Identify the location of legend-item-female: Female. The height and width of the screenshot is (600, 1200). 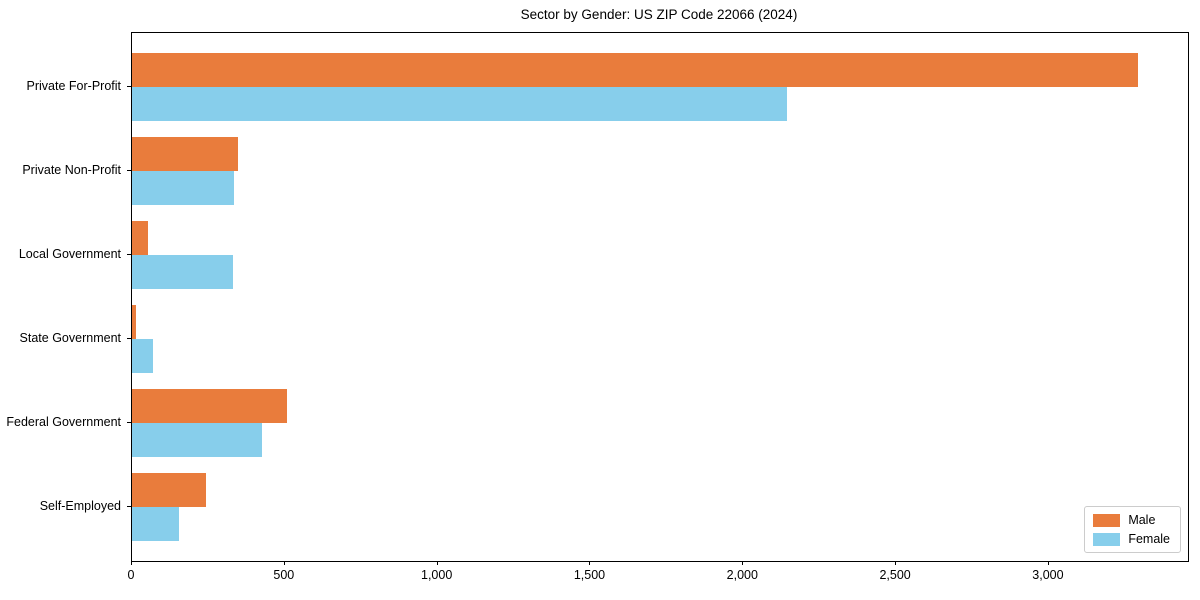
(1131, 539).